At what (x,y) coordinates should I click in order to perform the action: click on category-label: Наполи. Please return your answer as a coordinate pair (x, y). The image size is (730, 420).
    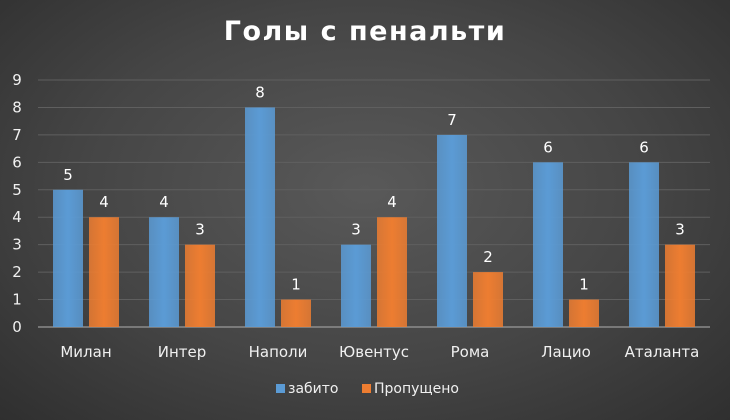
    Looking at the image, I should click on (278, 352).